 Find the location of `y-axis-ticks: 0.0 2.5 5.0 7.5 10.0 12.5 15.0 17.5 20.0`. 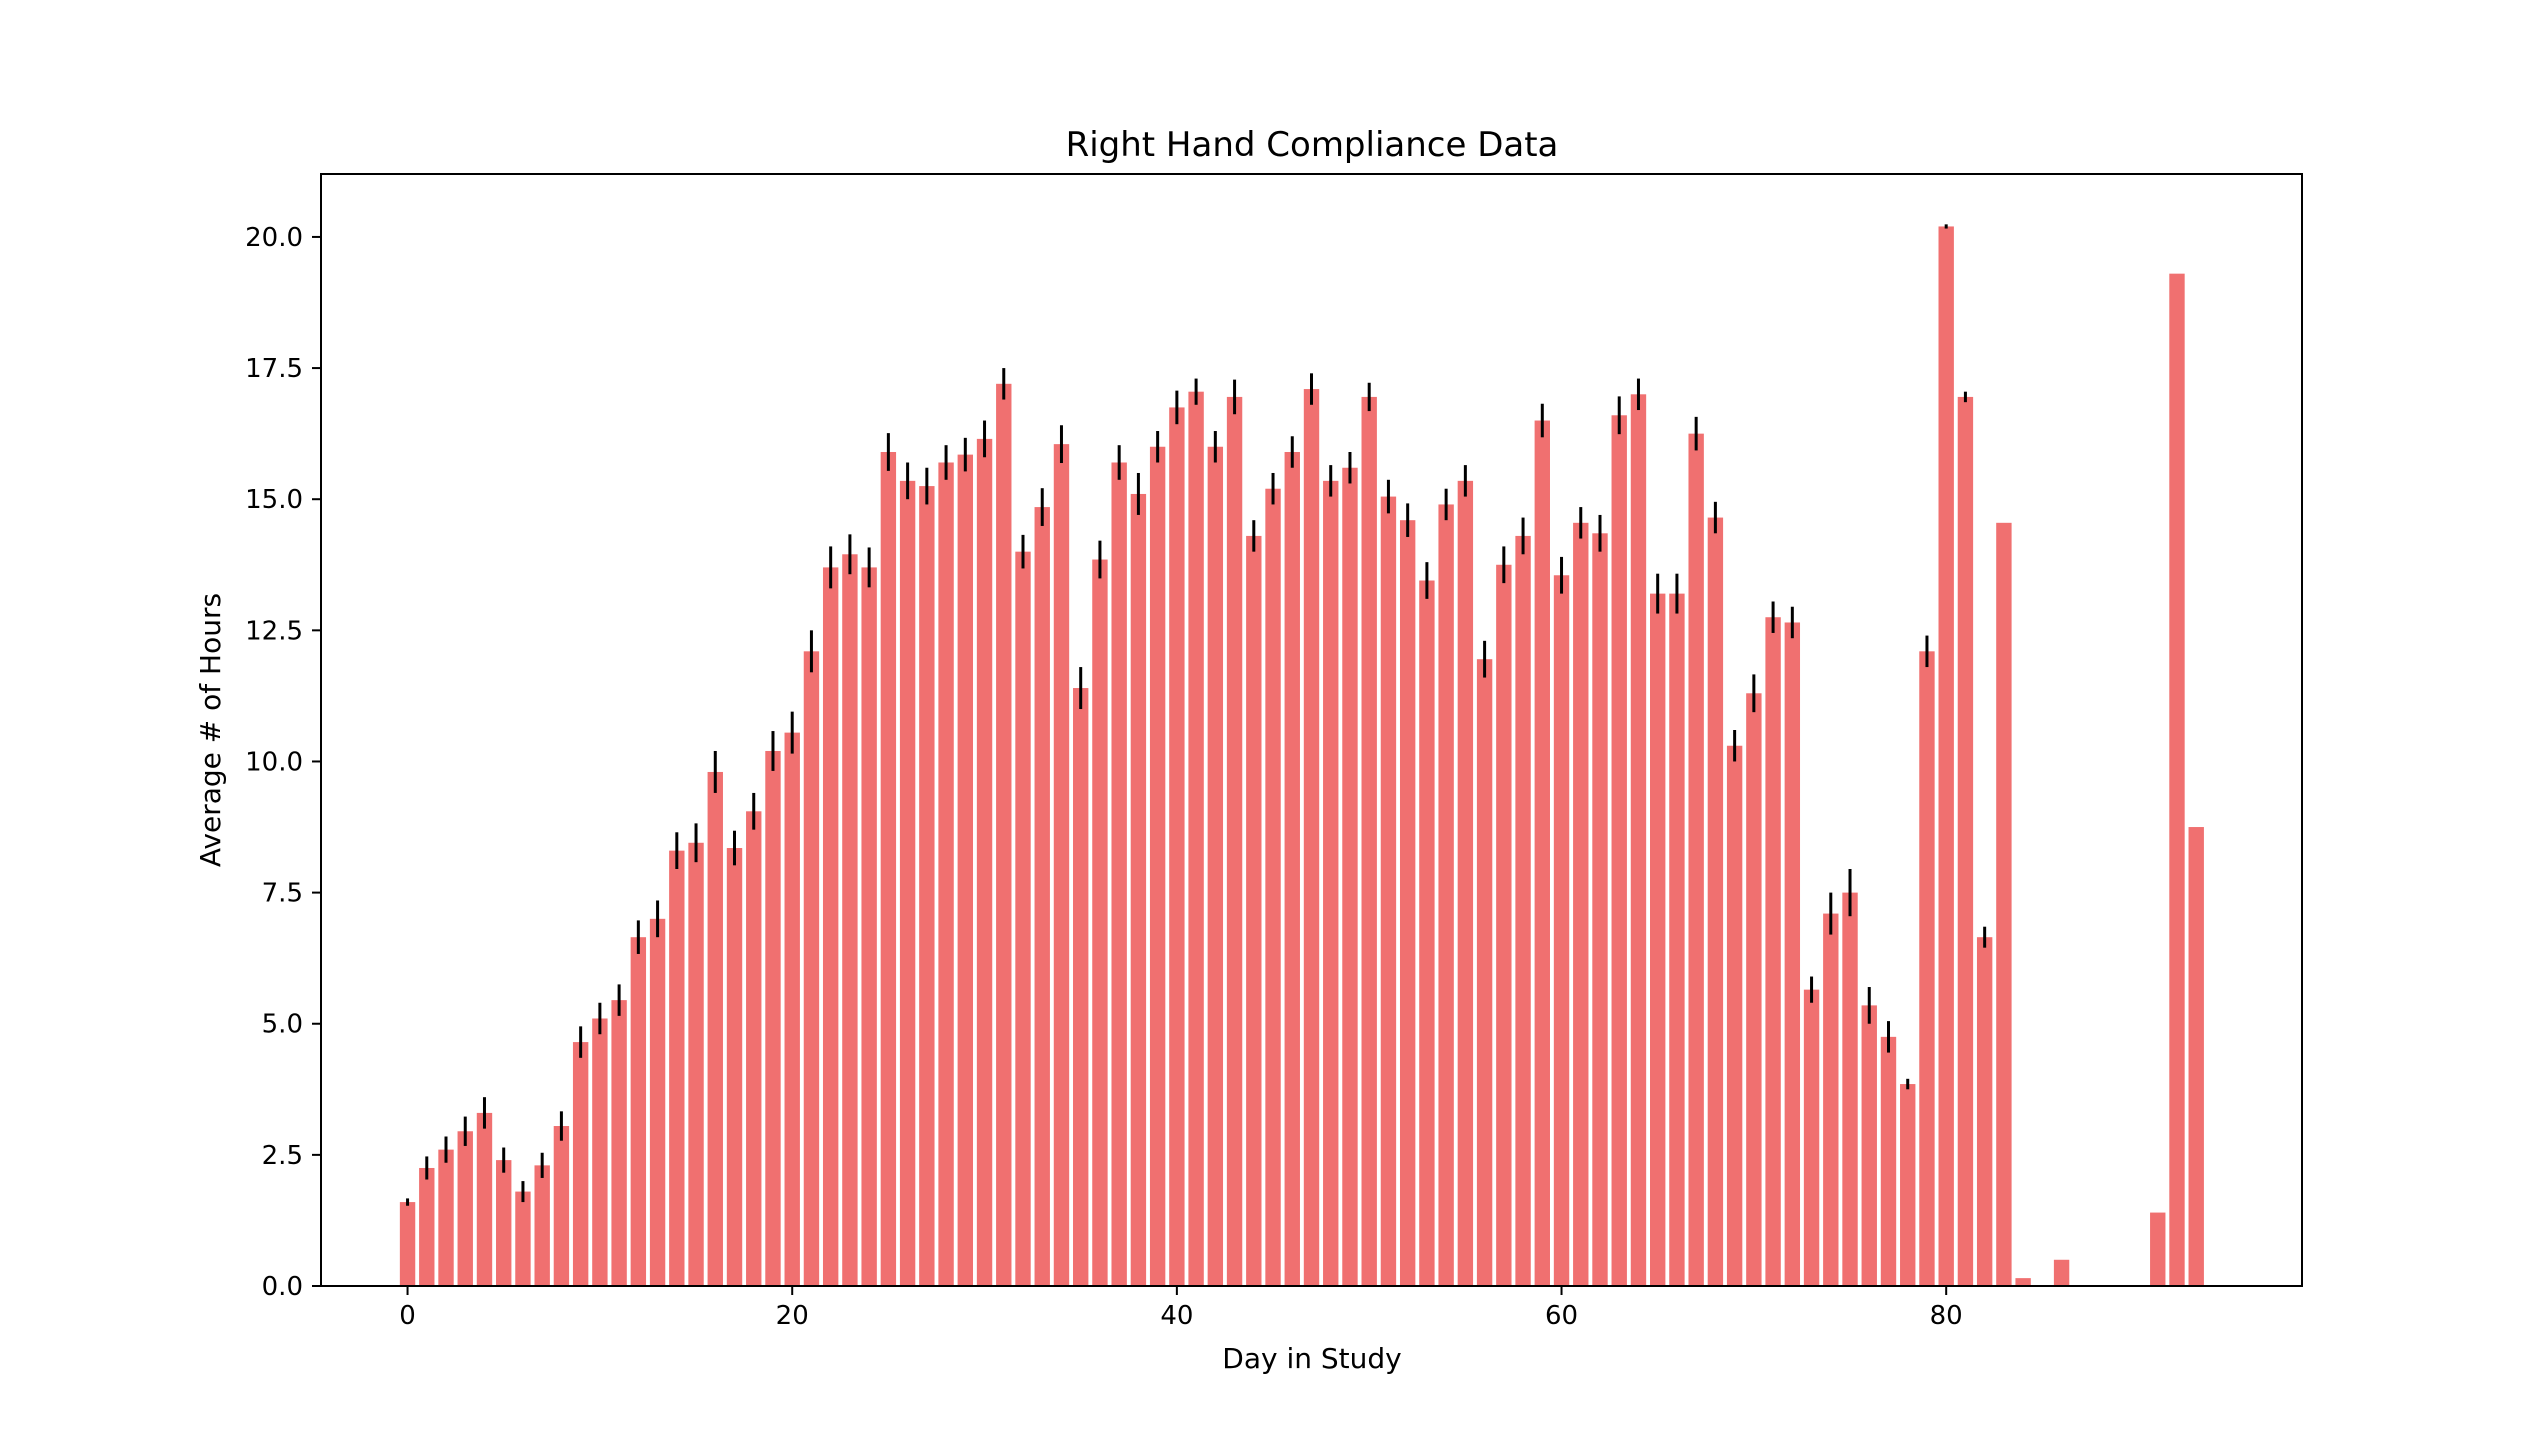

y-axis-ticks: 0.0 2.5 5.0 7.5 10.0 12.5 15.0 17.5 20.0 is located at coordinates (283, 762).